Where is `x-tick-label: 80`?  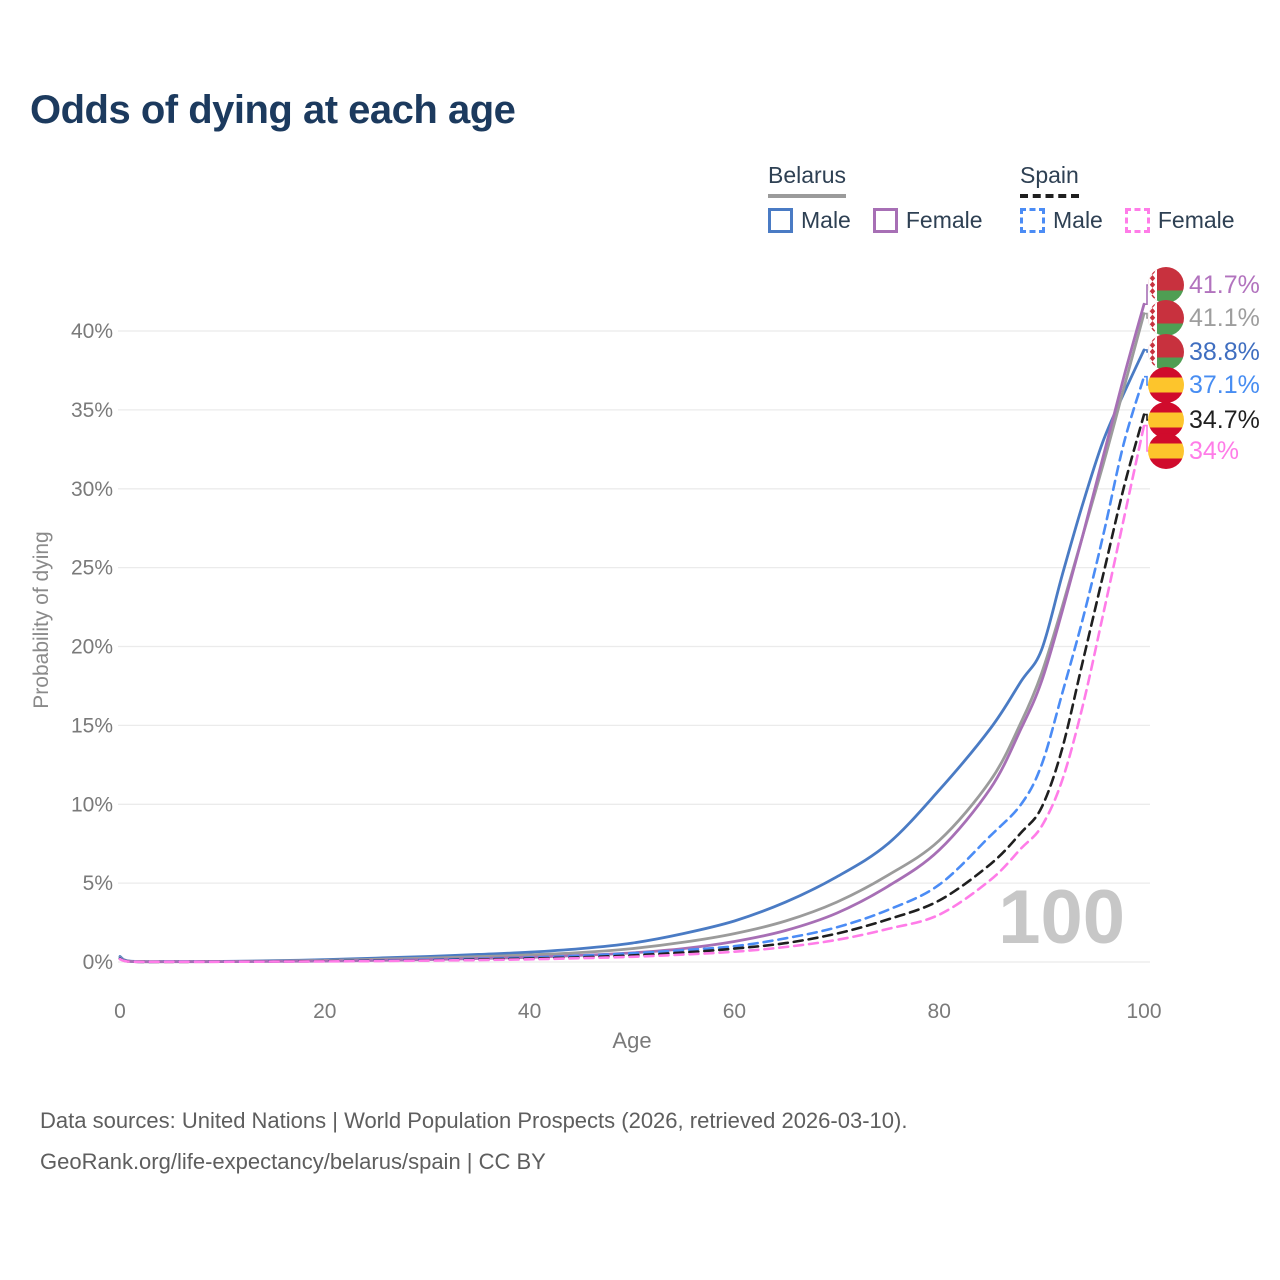
x-tick-label: 80 is located at coordinates (939, 1011).